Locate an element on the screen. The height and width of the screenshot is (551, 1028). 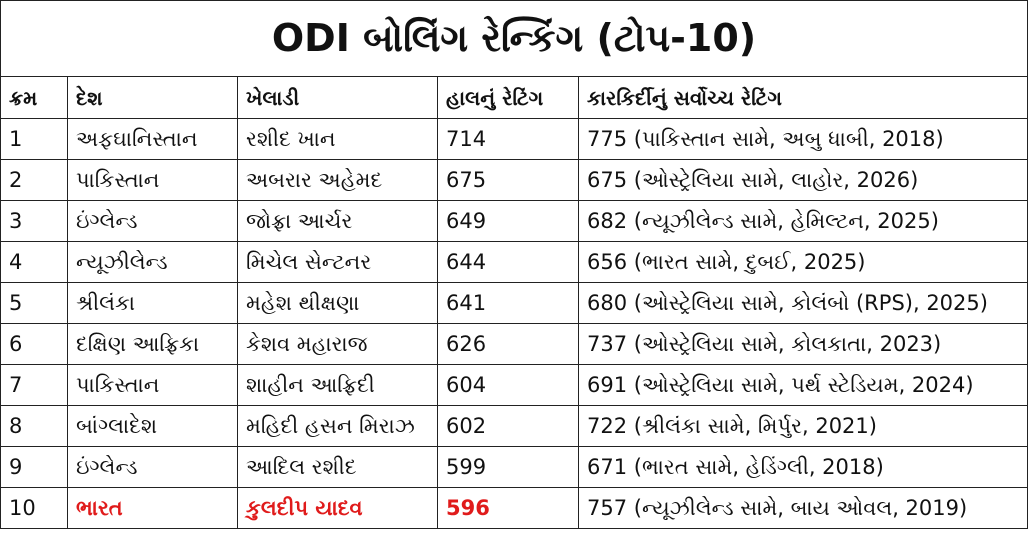
table-cell: 675 is located at coordinates (508, 180).